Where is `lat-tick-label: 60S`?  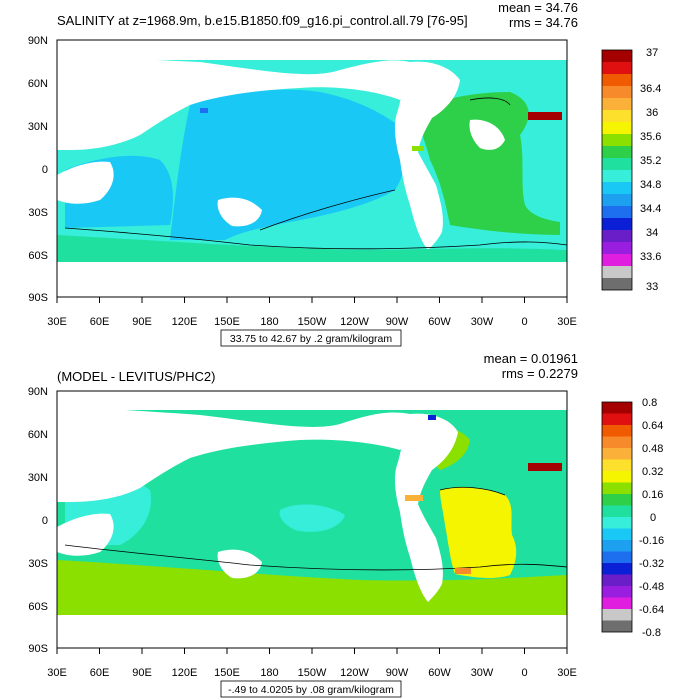 lat-tick-label: 60S is located at coordinates (38, 256).